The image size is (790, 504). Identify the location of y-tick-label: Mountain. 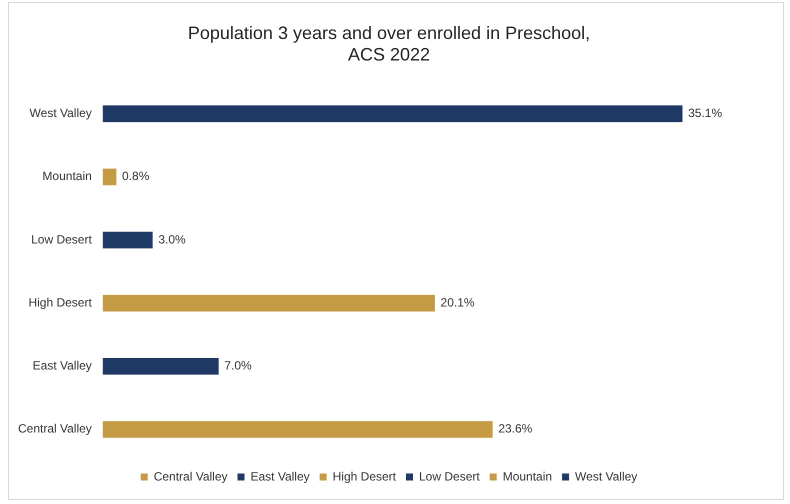
(67, 176).